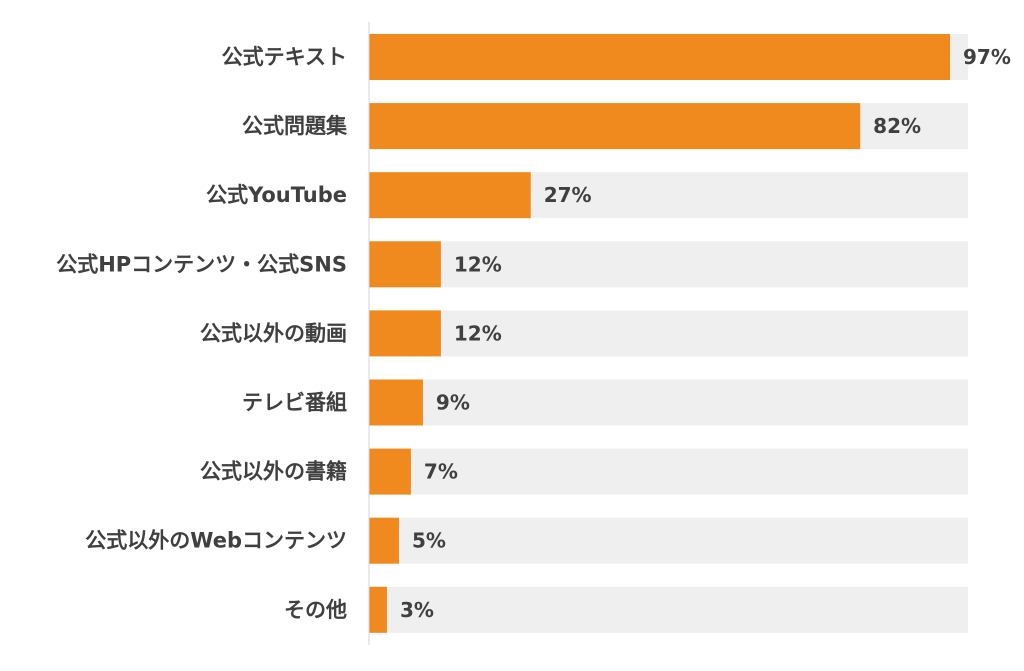 This screenshot has height=671, width=1024. What do you see at coordinates (273, 333) in the screenshot?
I see `category-label: 公式以外の動画` at bounding box center [273, 333].